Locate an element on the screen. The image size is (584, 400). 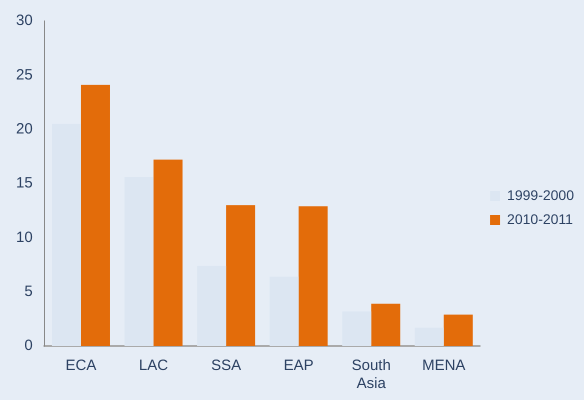
y-tick-label: 30 is located at coordinates (24, 21).